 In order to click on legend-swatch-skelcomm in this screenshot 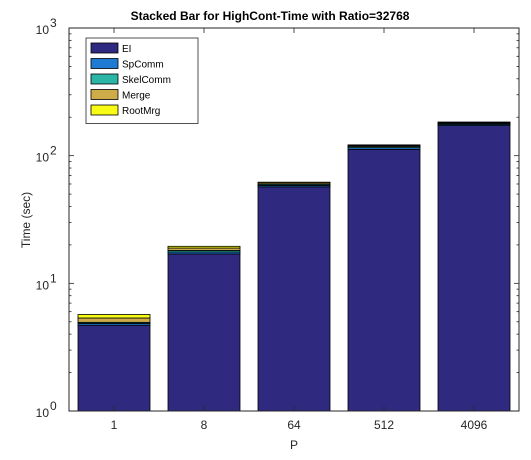, I will do `click(104, 79)`.